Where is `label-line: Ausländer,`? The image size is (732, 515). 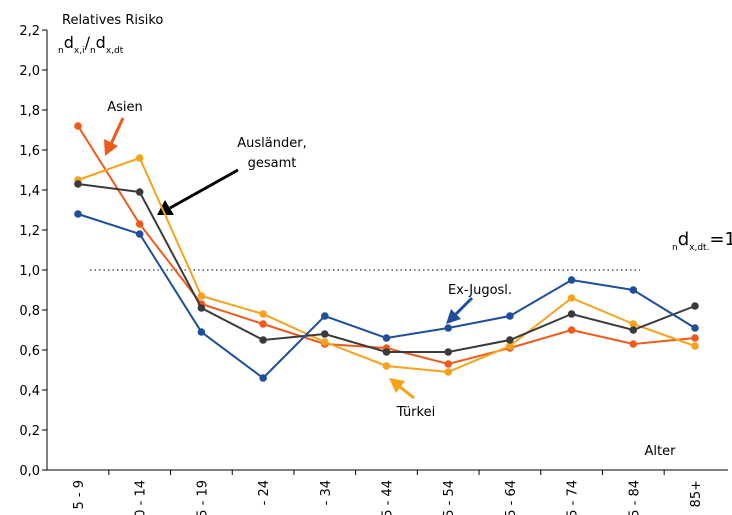
label-line: Ausländer, is located at coordinates (271, 143).